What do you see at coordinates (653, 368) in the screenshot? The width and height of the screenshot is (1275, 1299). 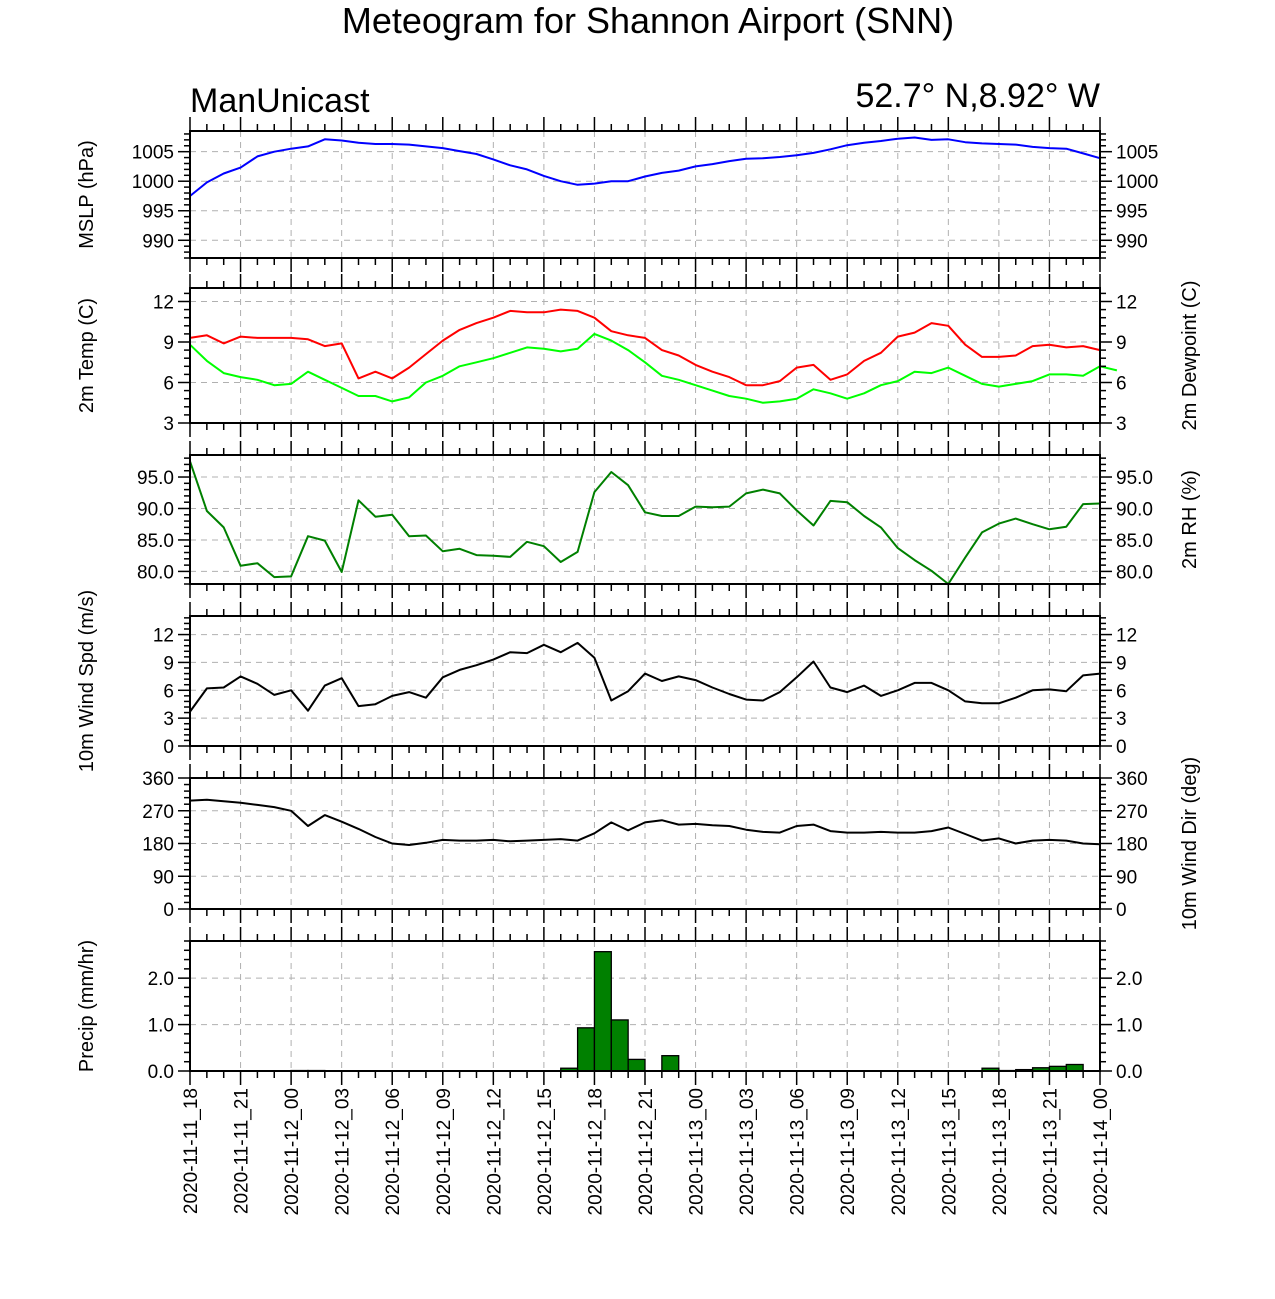 I see `dewpoint-series-line` at bounding box center [653, 368].